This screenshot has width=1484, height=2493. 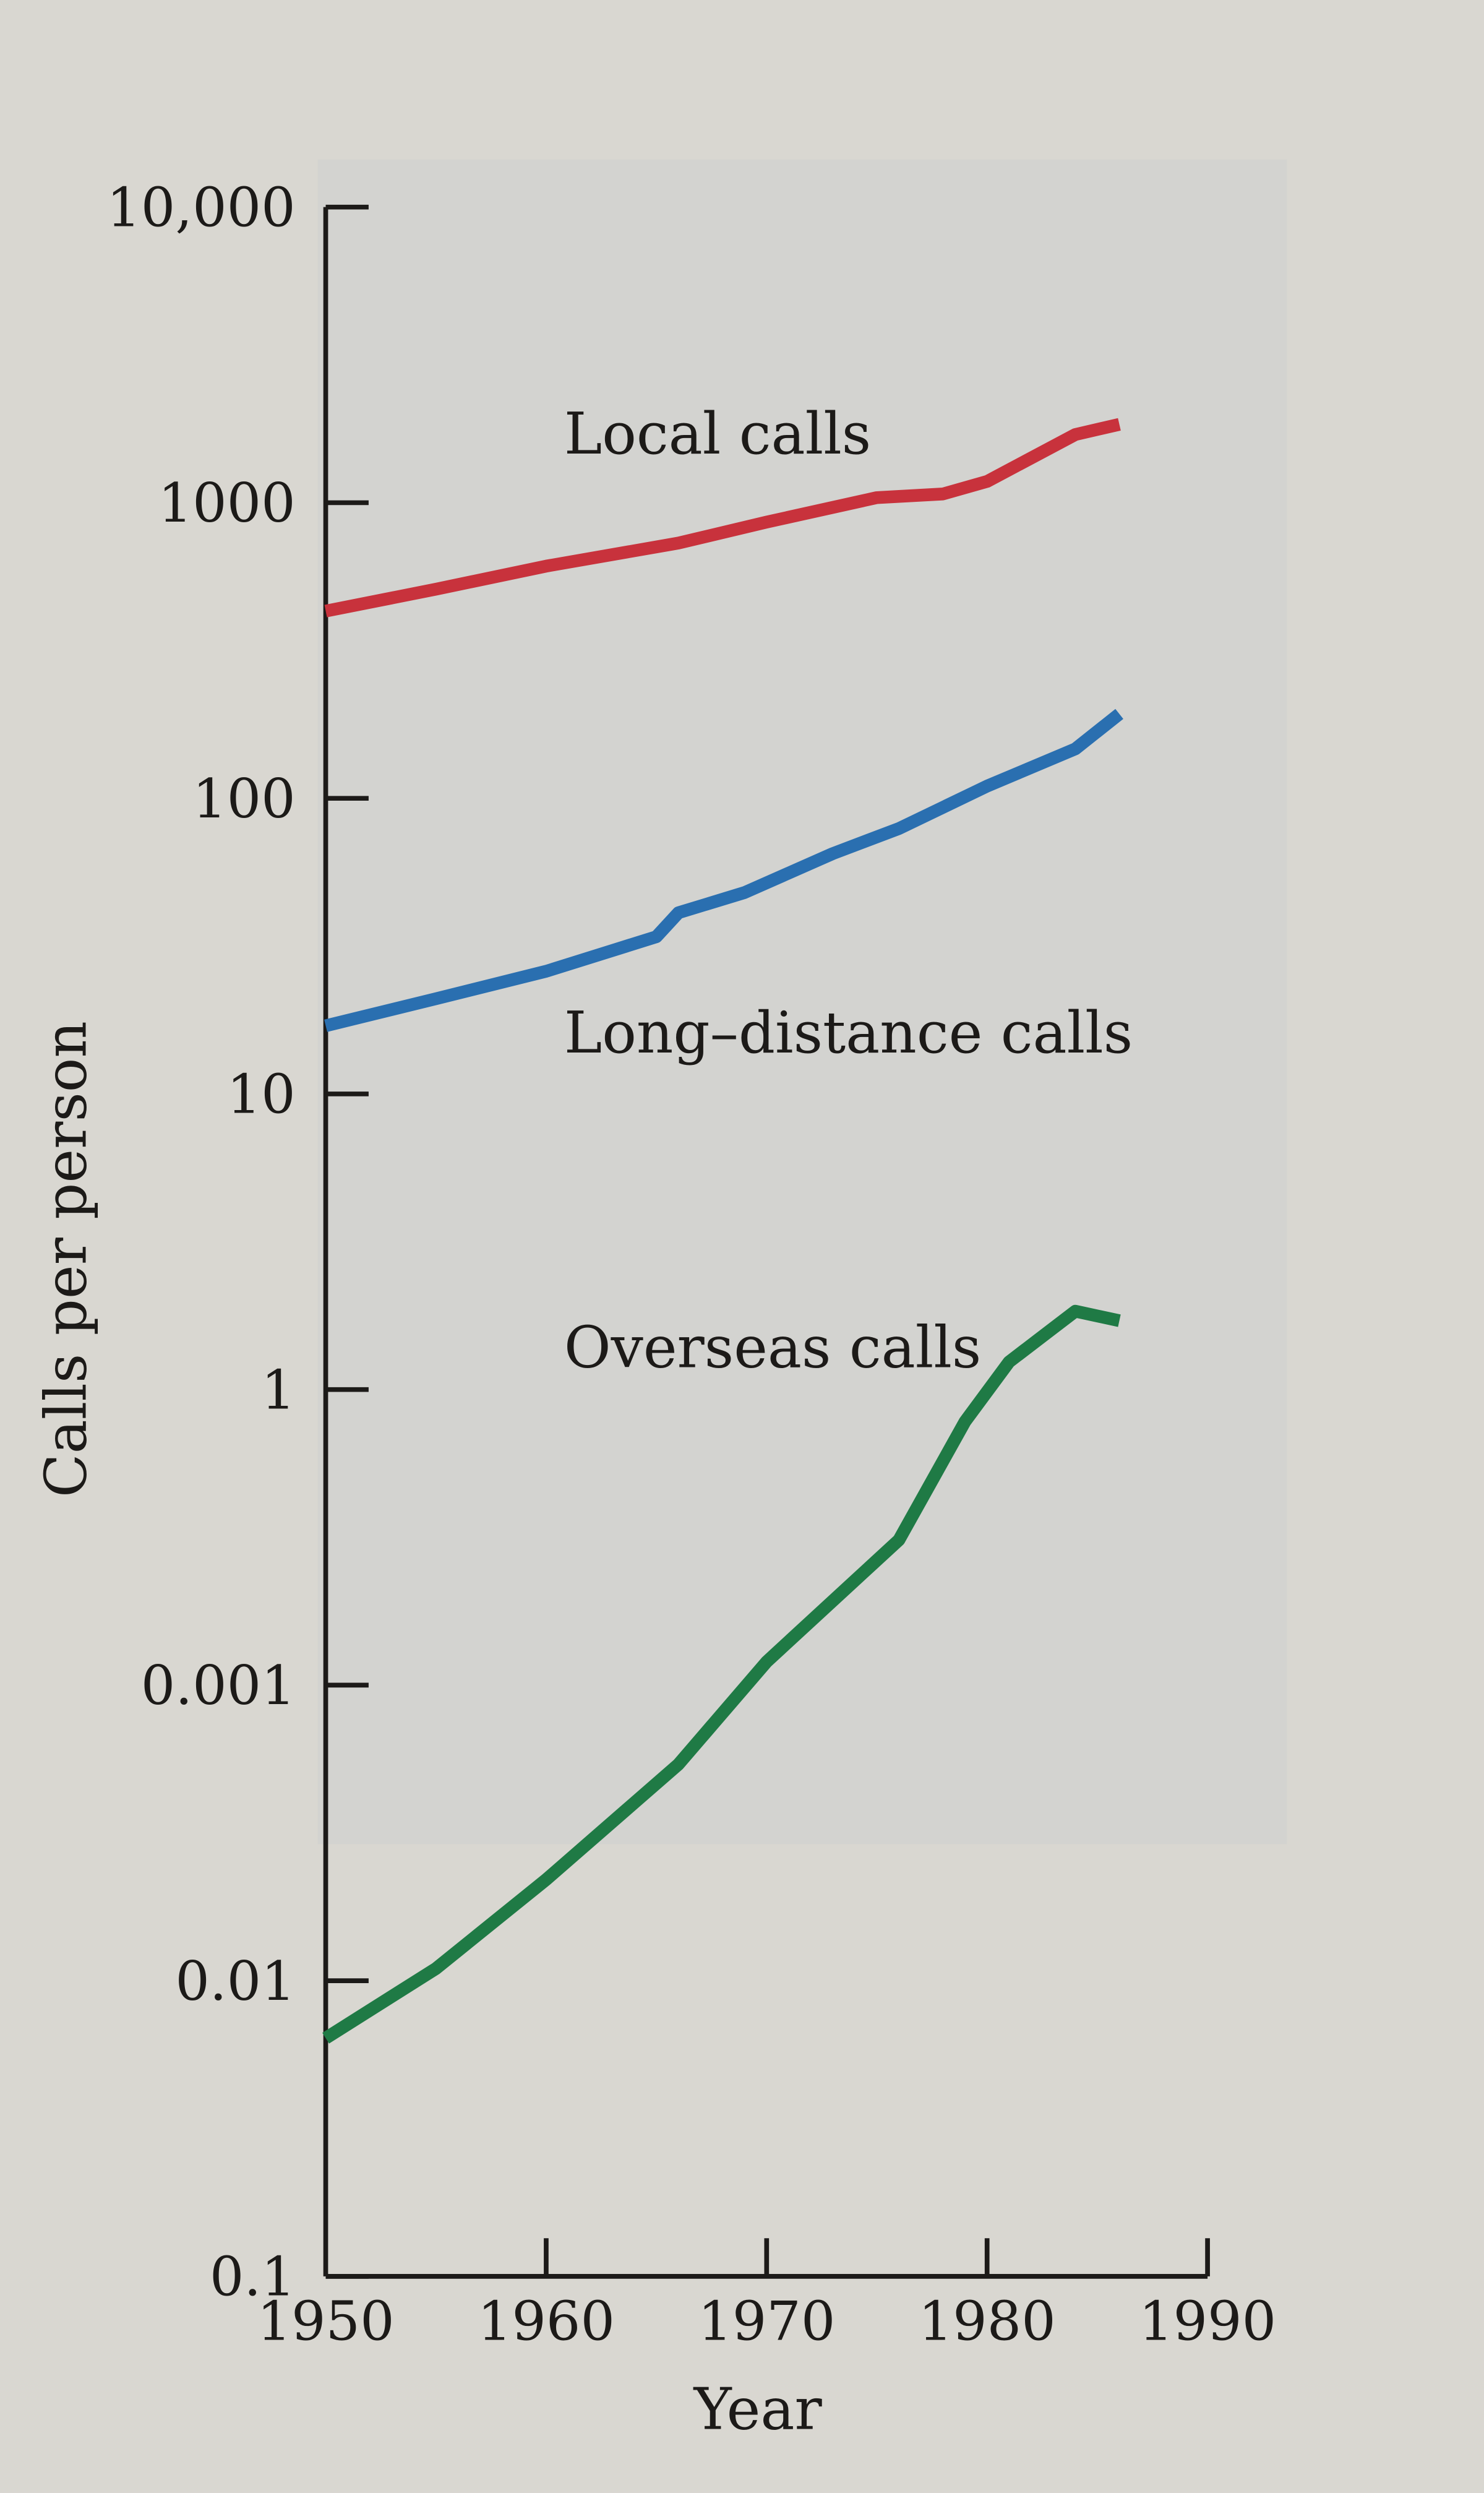 What do you see at coordinates (758, 2408) in the screenshot?
I see `x-axis-title: Year` at bounding box center [758, 2408].